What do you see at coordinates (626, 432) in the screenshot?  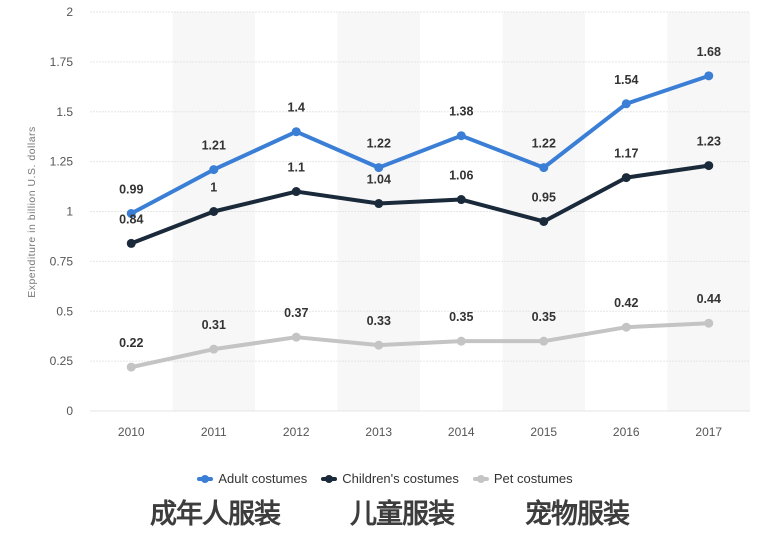 I see `x-tick-label: 2016` at bounding box center [626, 432].